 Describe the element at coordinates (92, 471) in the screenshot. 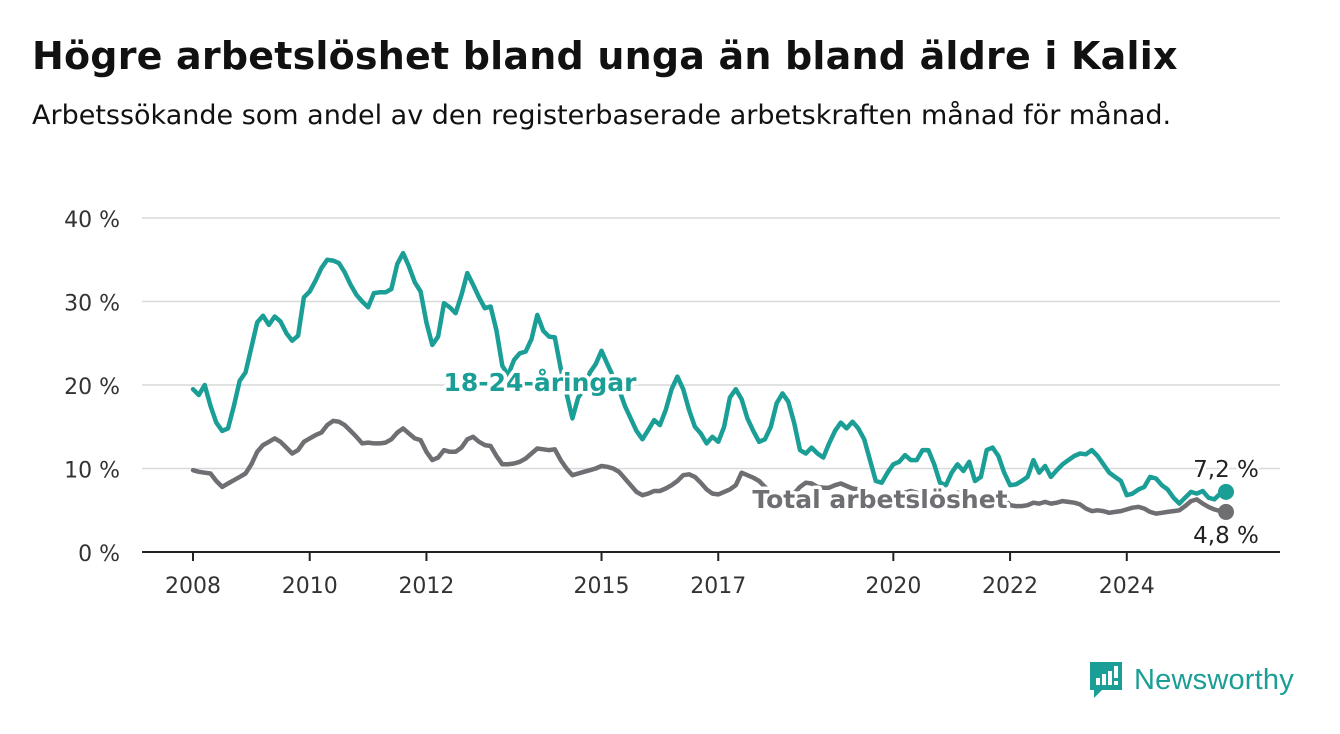

I see `y-tick-label: 10 %` at that location.